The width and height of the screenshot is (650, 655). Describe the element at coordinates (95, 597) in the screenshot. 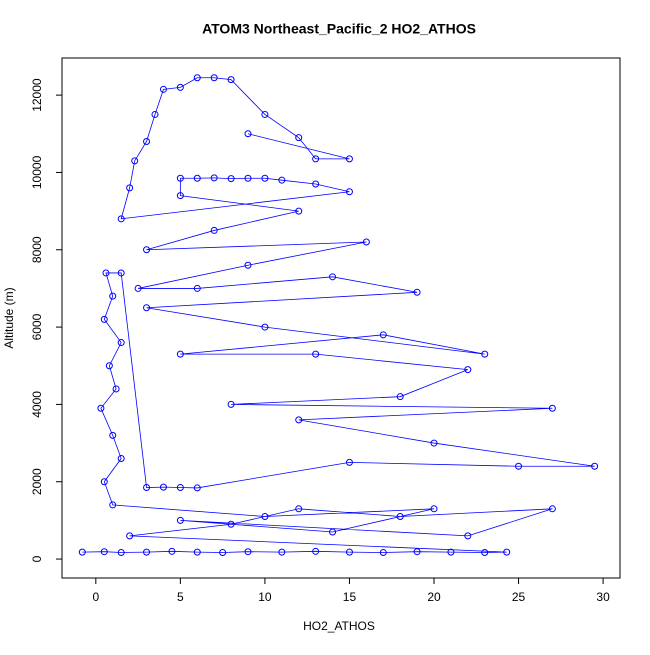

I see `x-tick-label: 0` at that location.